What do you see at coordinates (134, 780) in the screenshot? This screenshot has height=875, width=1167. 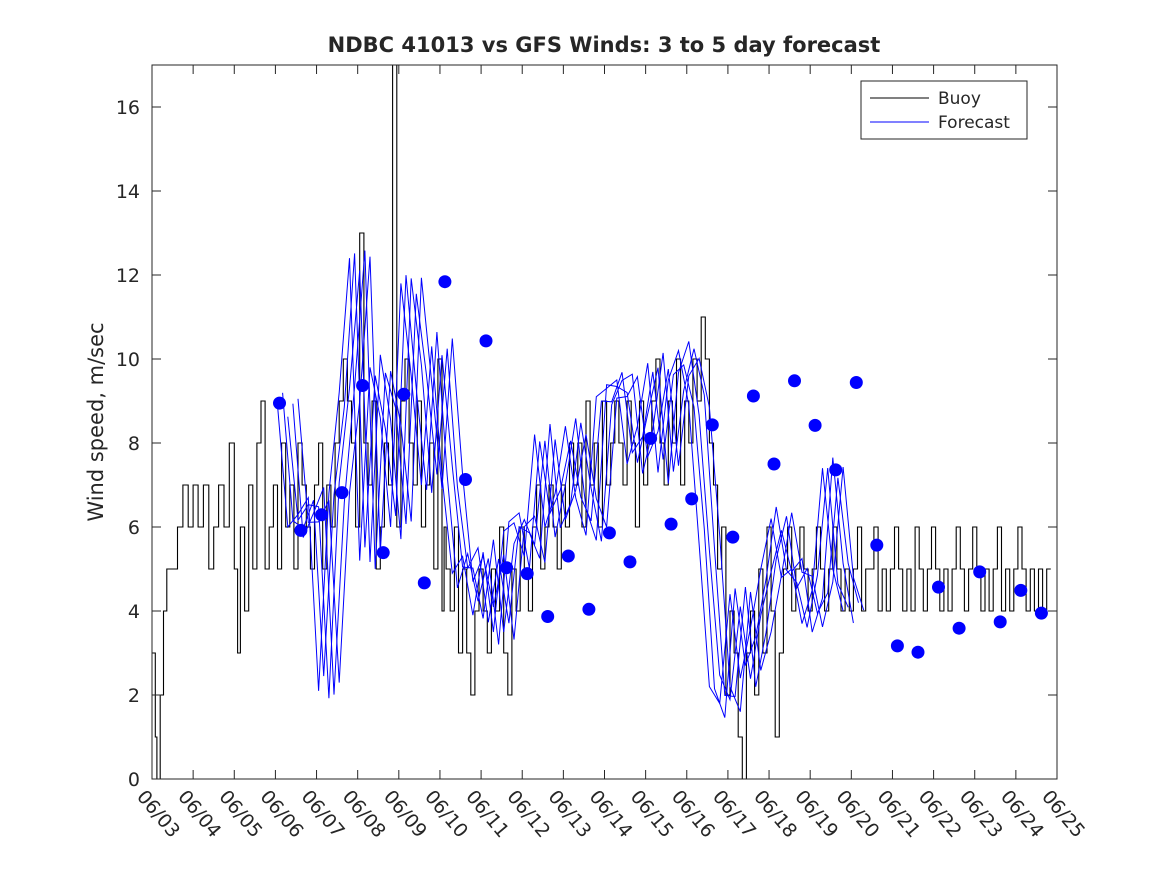 I see `y-tick-label: 0` at bounding box center [134, 780].